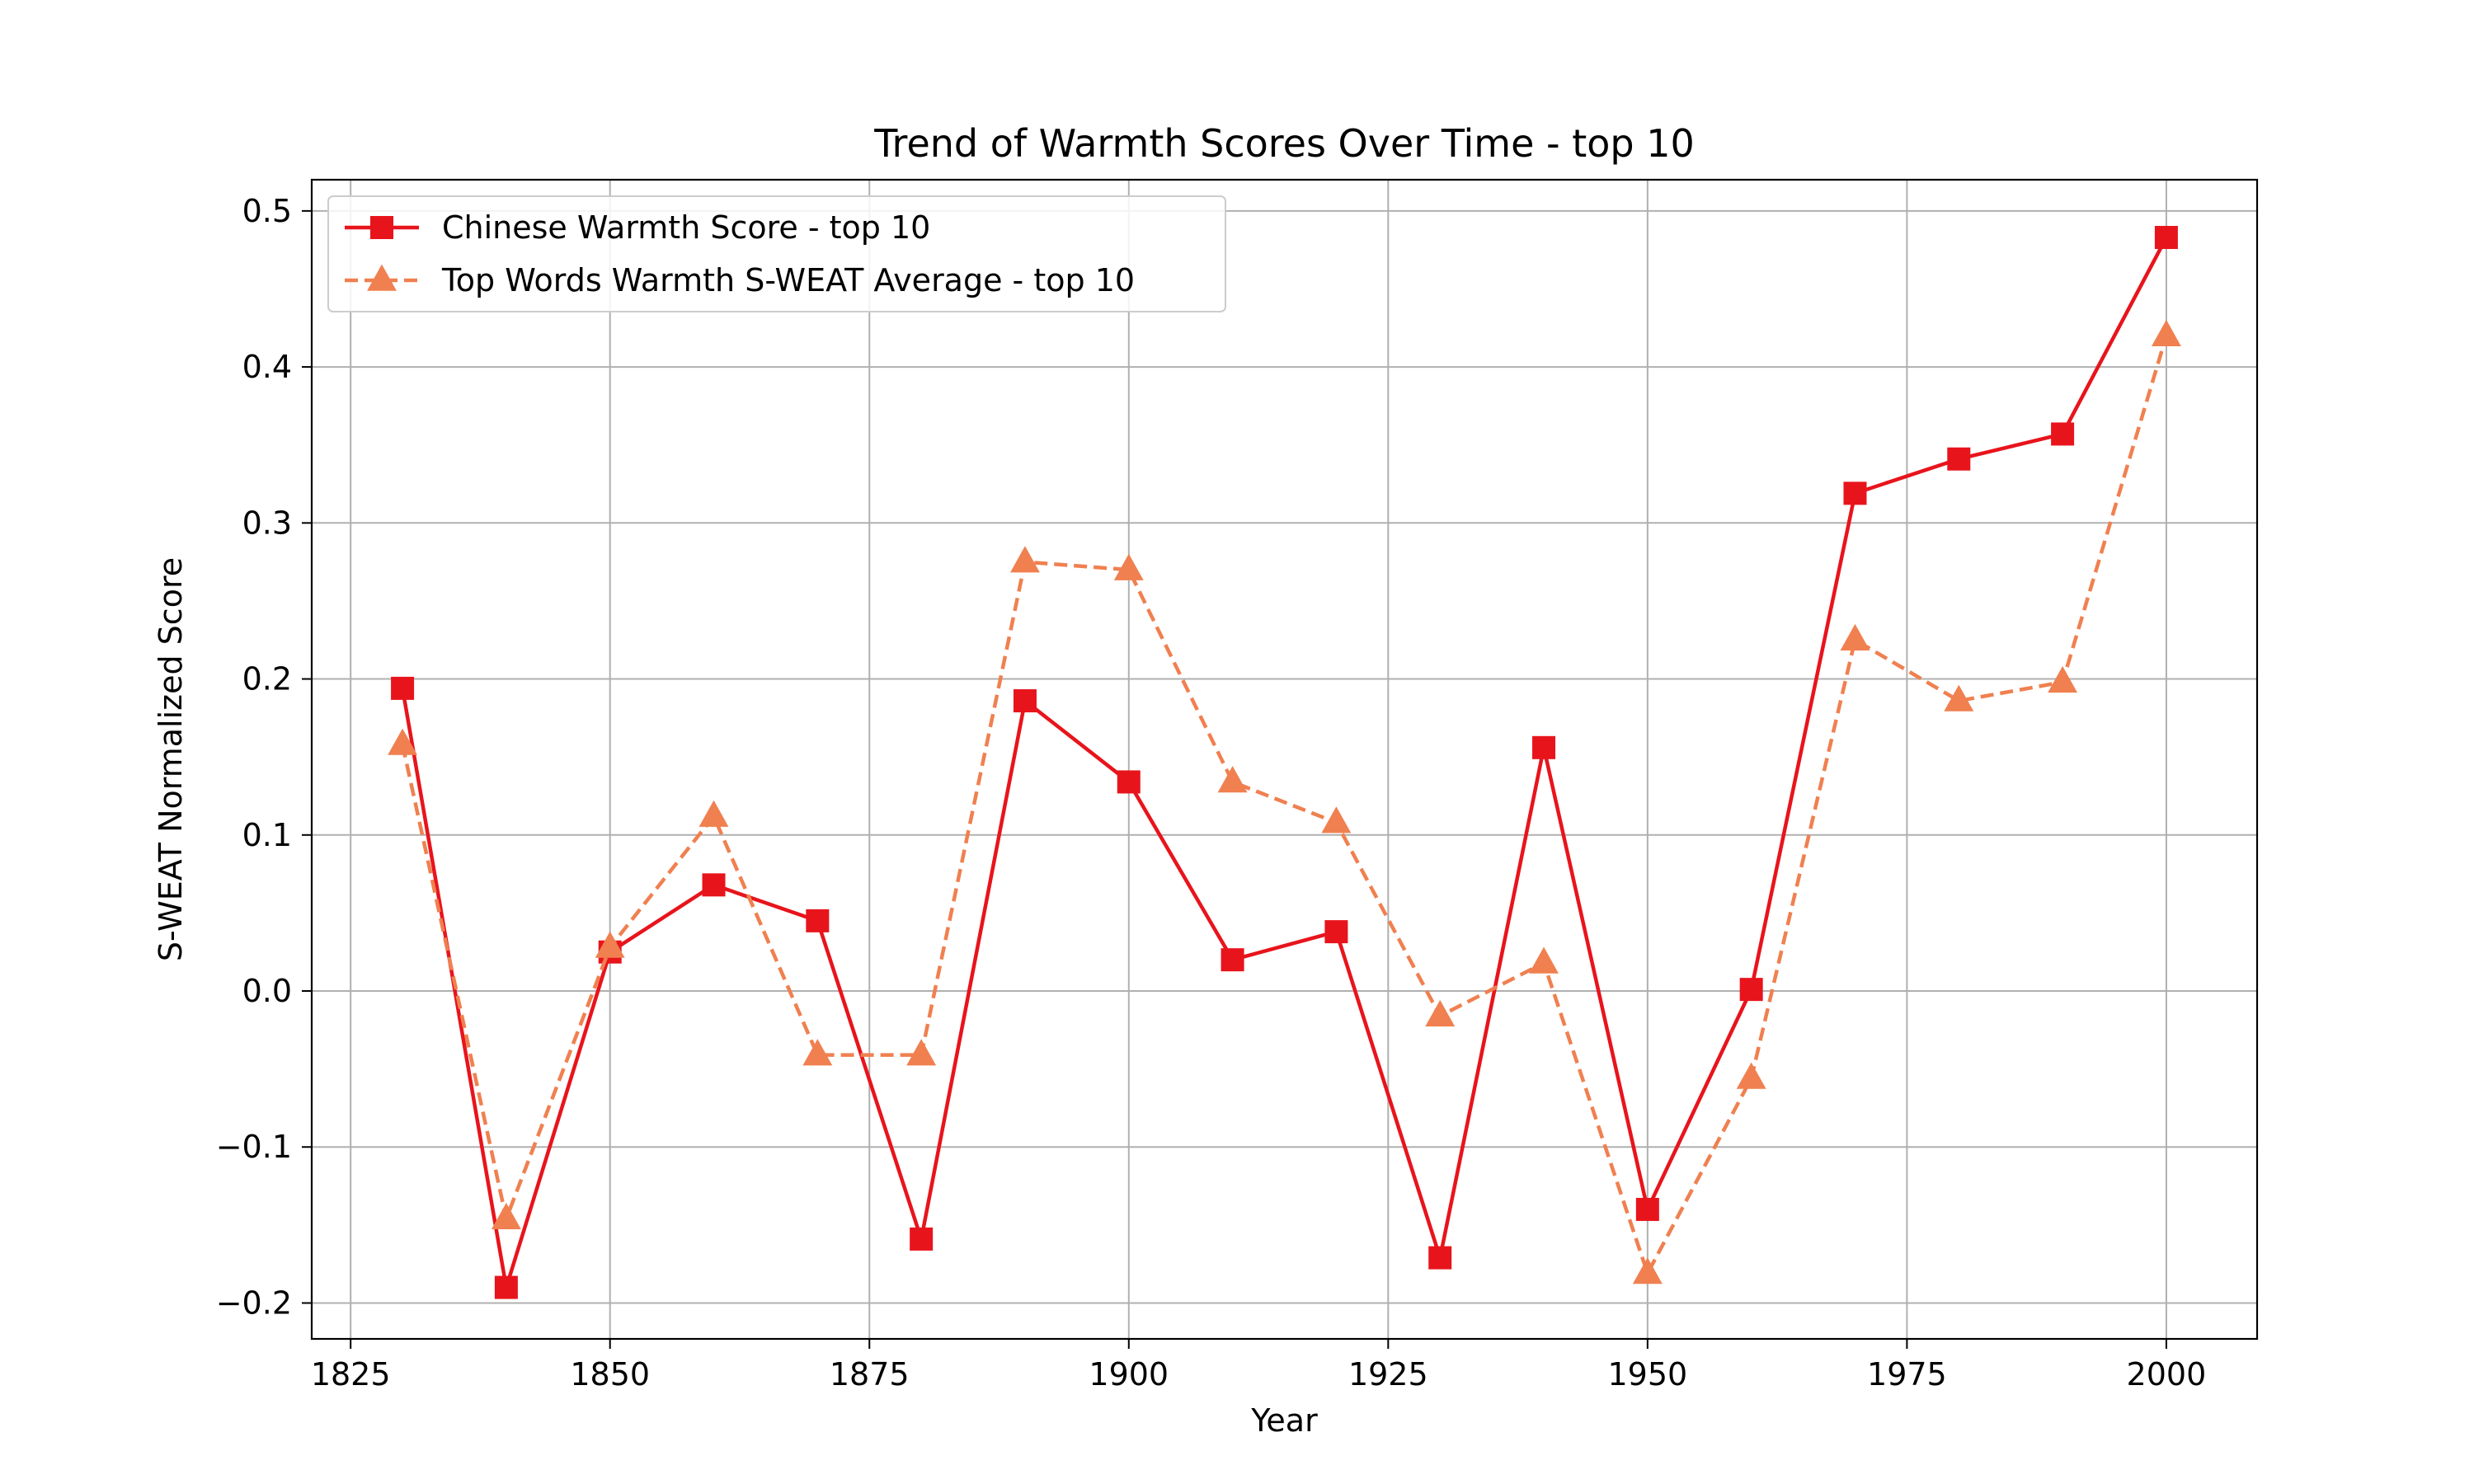 This screenshot has width=2474, height=1484. I want to click on legend-box, so click(776, 253).